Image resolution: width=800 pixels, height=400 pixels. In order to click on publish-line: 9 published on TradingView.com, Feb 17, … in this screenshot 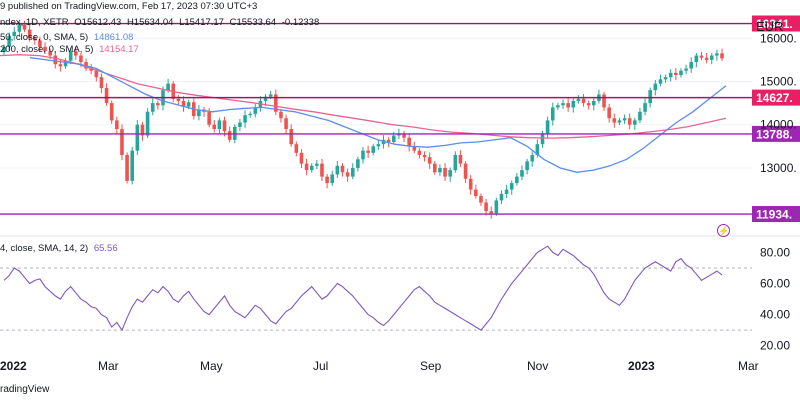, I will do `click(129, 6)`.